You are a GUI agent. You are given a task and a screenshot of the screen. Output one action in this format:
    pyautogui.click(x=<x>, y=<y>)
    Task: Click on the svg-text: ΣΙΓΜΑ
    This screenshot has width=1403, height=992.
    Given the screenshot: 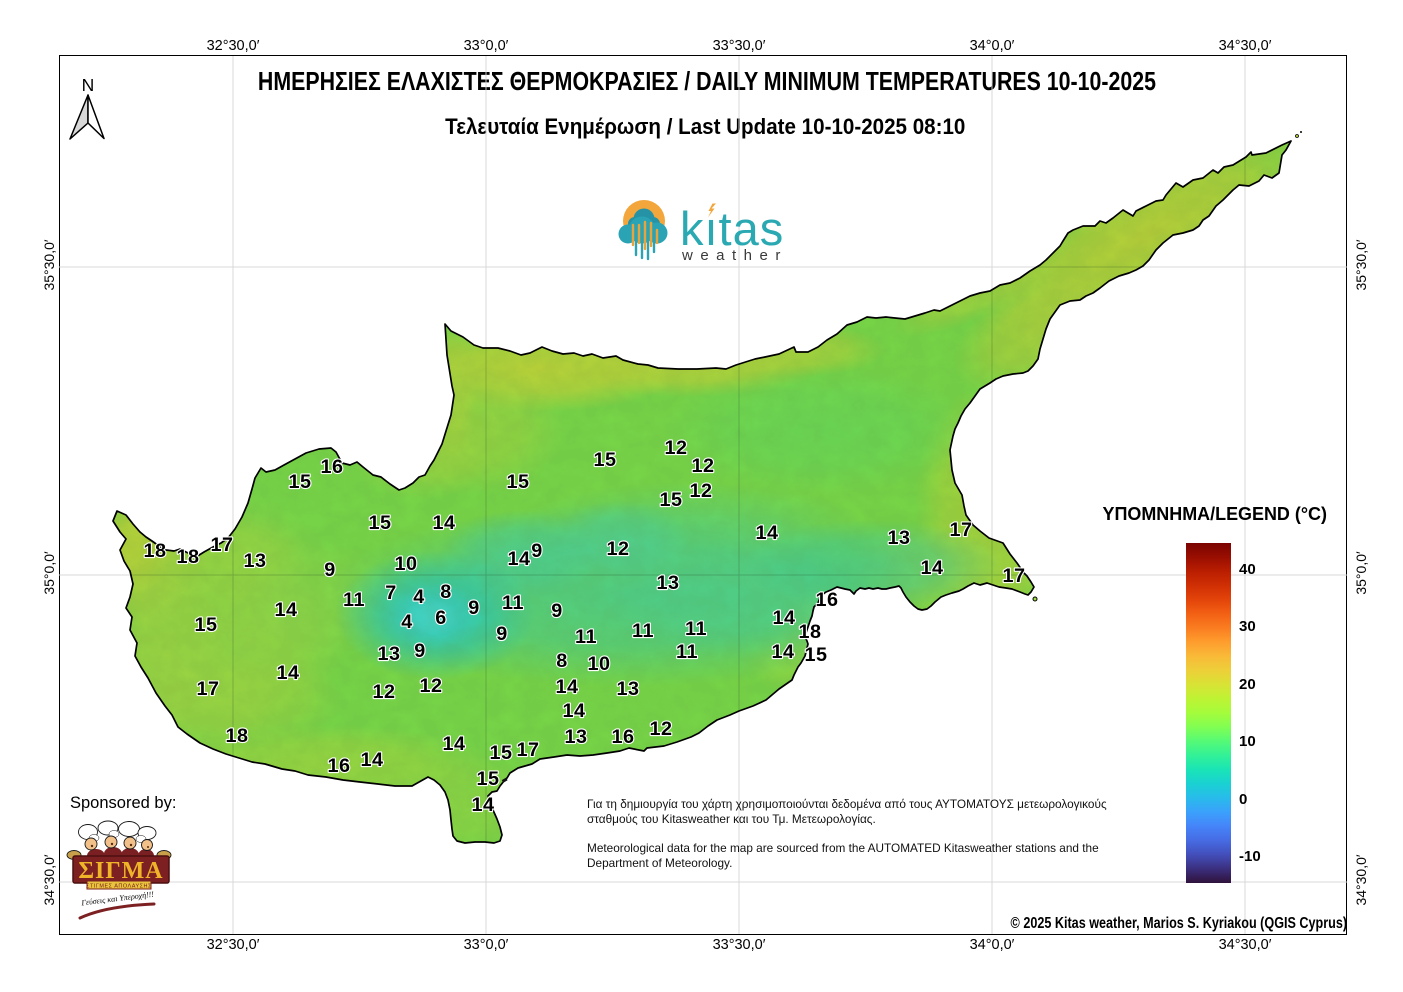 What is the action you would take?
    pyautogui.click(x=120, y=871)
    